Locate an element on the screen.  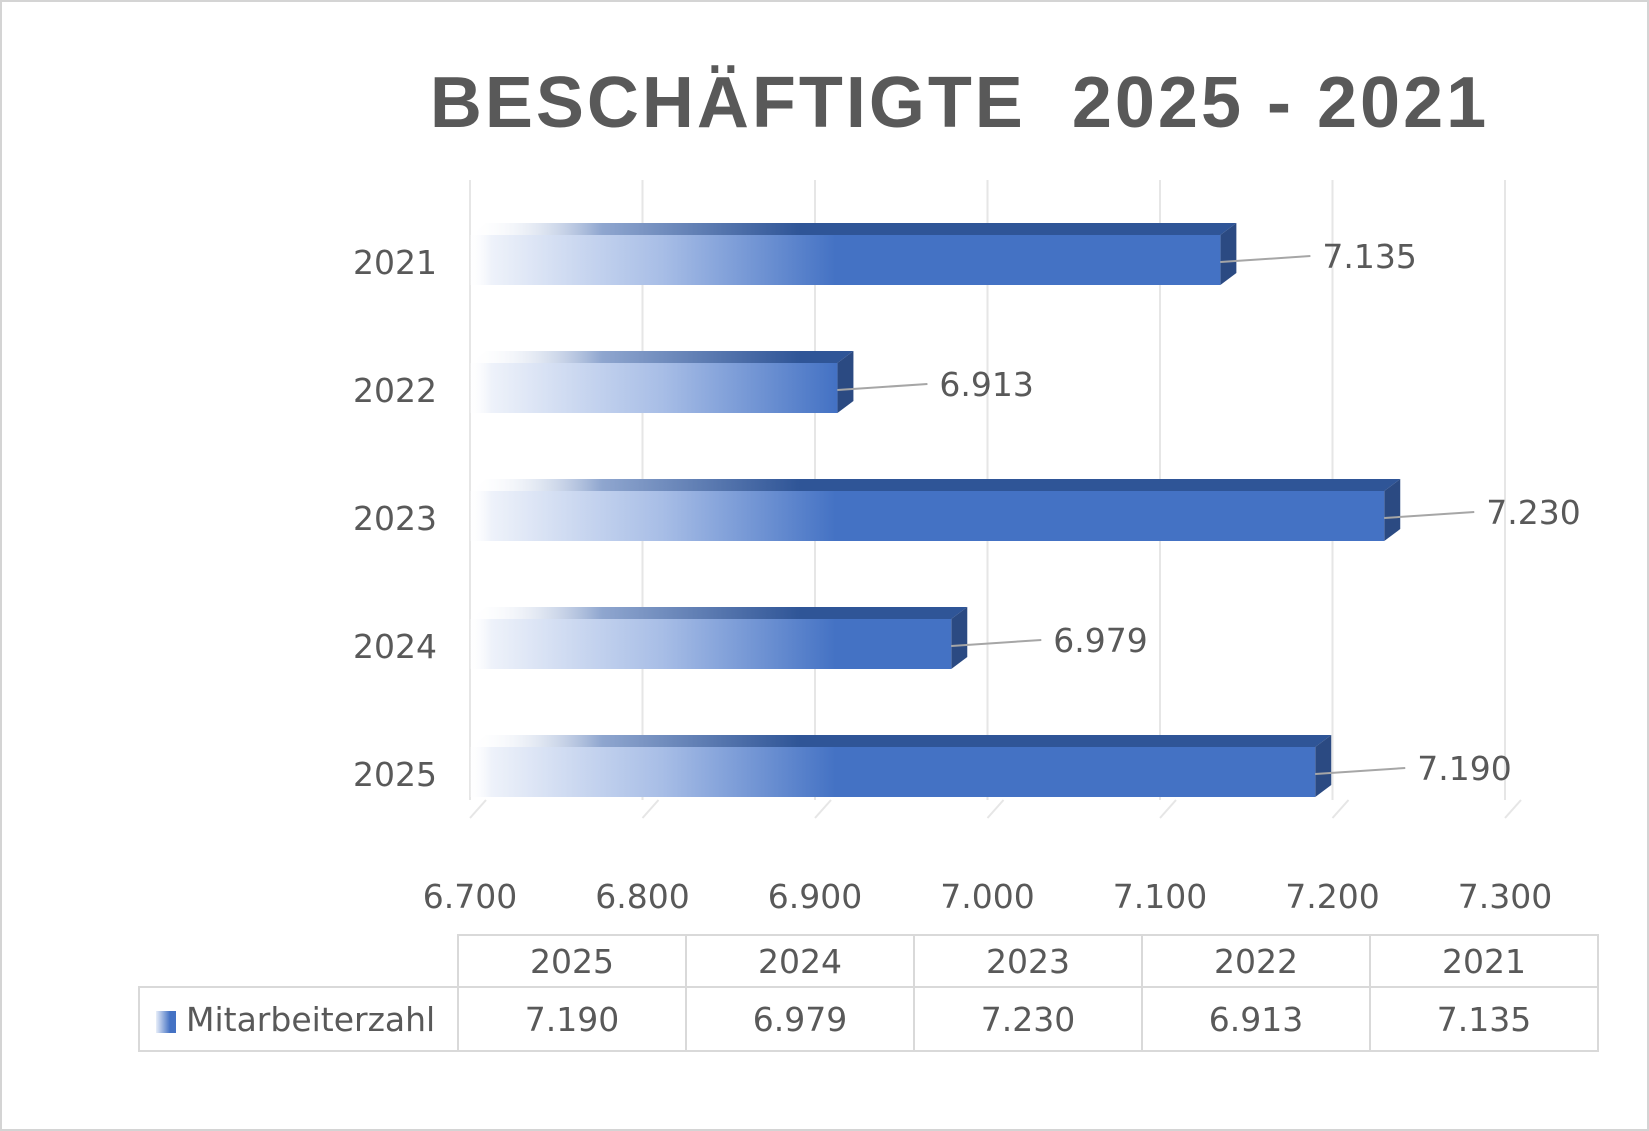
data-label: 7.230 is located at coordinates (1533, 512).